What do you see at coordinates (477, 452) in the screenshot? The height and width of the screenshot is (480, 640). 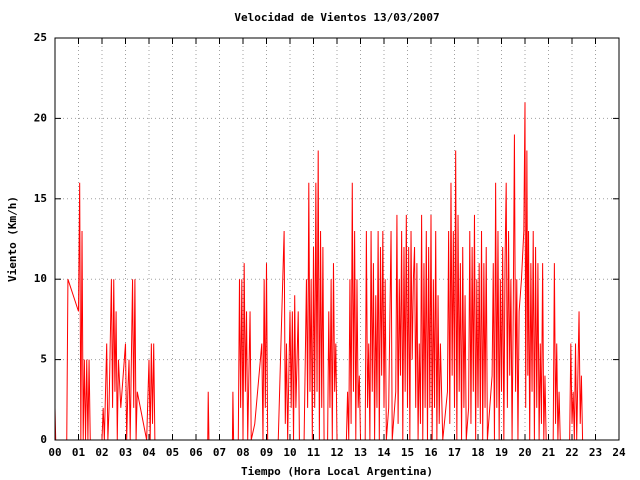 I see `x-tick-label: 18` at bounding box center [477, 452].